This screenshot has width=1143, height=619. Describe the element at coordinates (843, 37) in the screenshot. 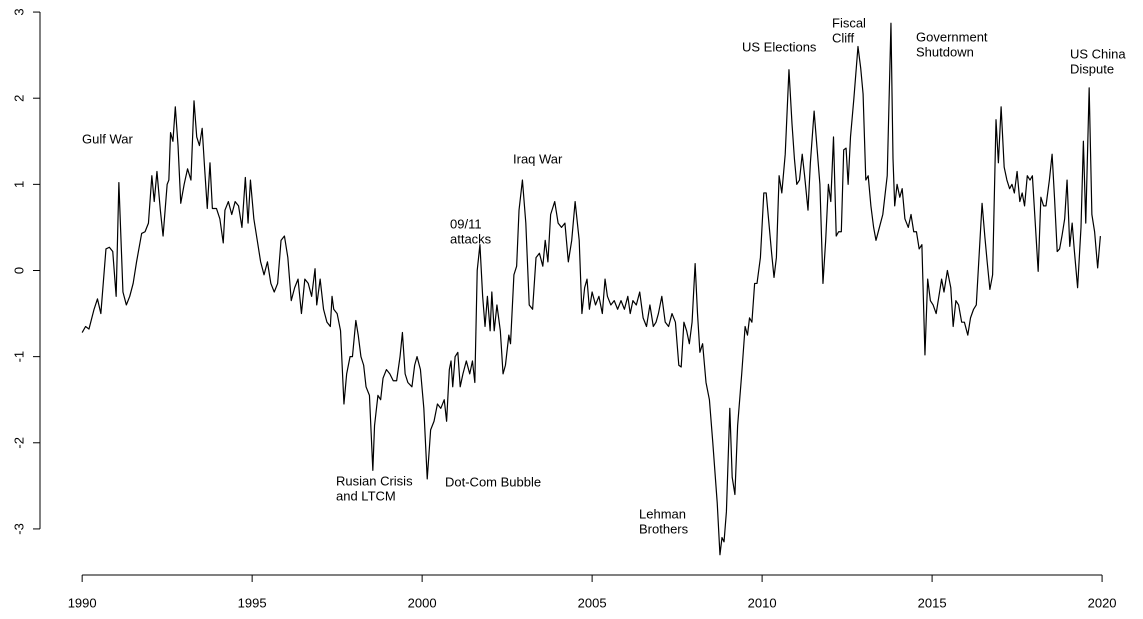

I see `annotation: Cliff` at that location.